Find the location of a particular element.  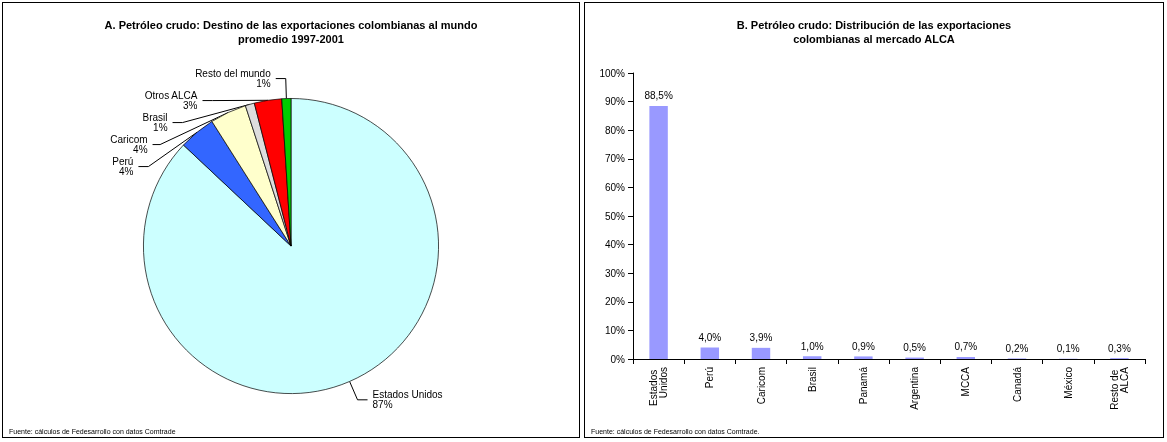

slice-label: Caricom is located at coordinates (129, 140).